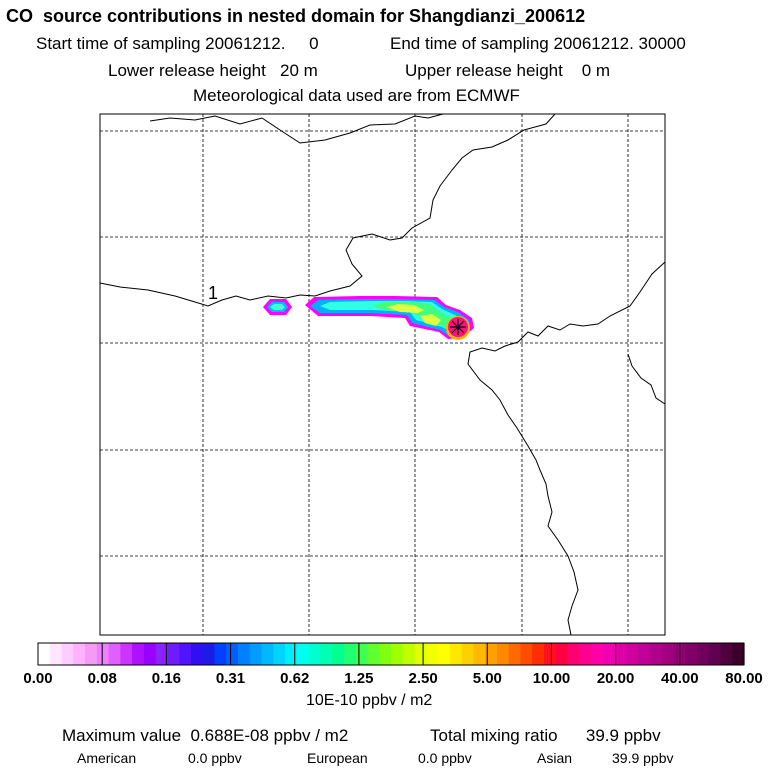 The image size is (768, 768). What do you see at coordinates (487, 678) in the screenshot?
I see `colorbar-tick-label: 5.00` at bounding box center [487, 678].